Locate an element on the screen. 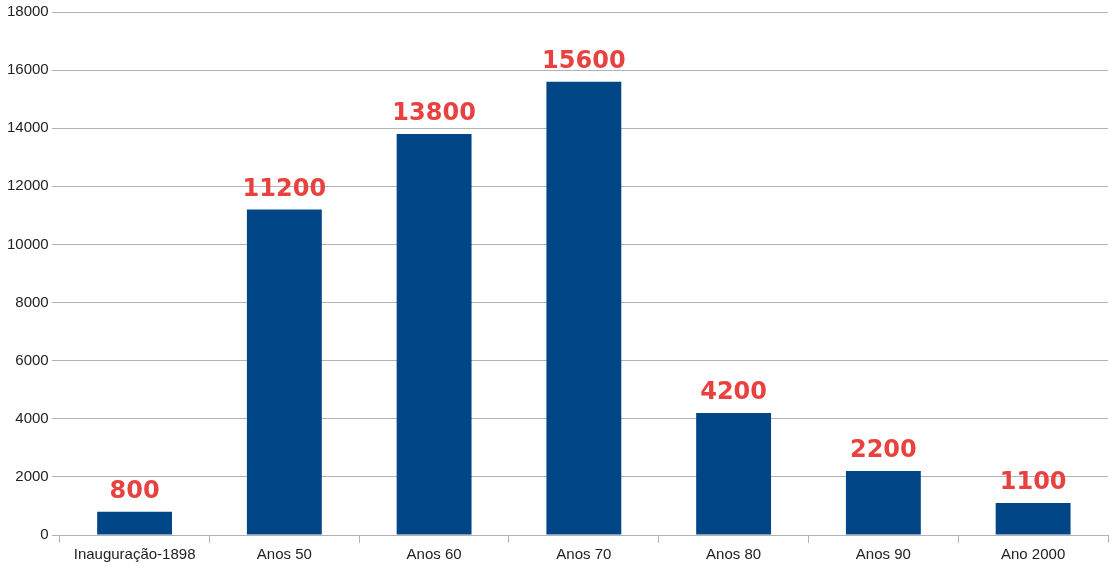  y-tick-label: 10000 is located at coordinates (27, 243).